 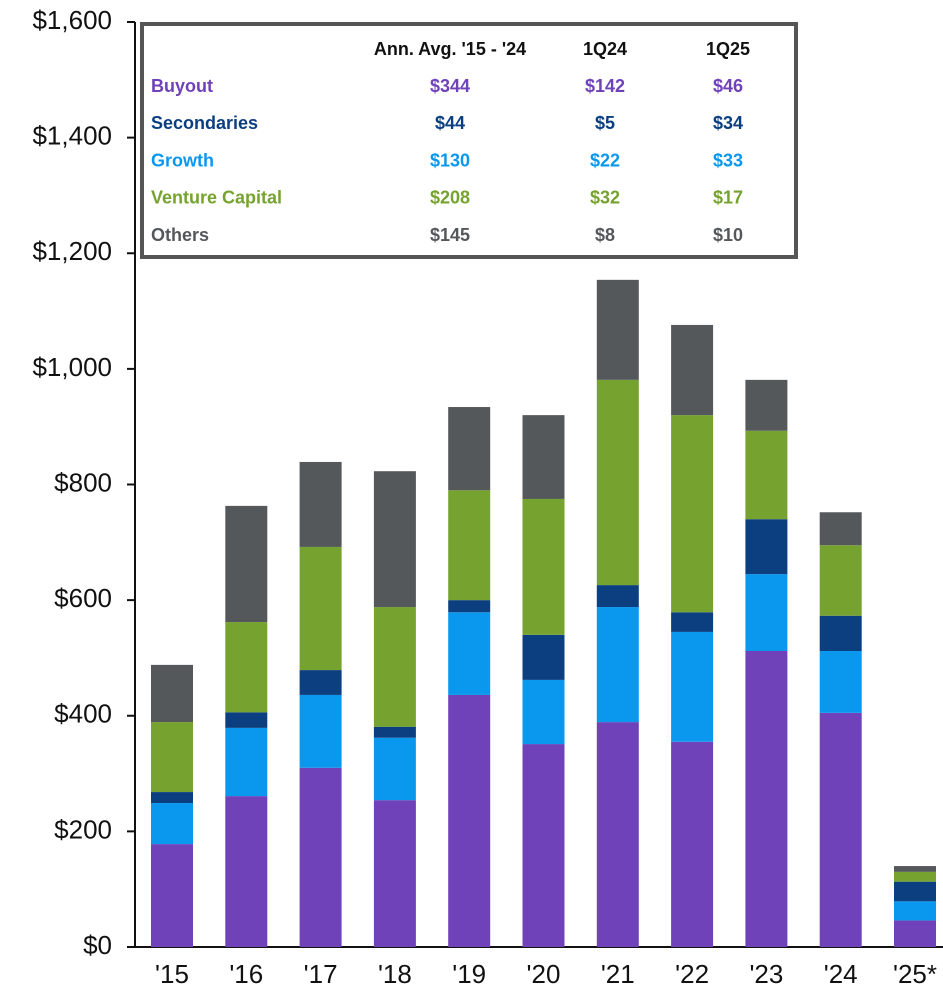 What do you see at coordinates (728, 198) in the screenshot?
I see `table-cell: $17` at bounding box center [728, 198].